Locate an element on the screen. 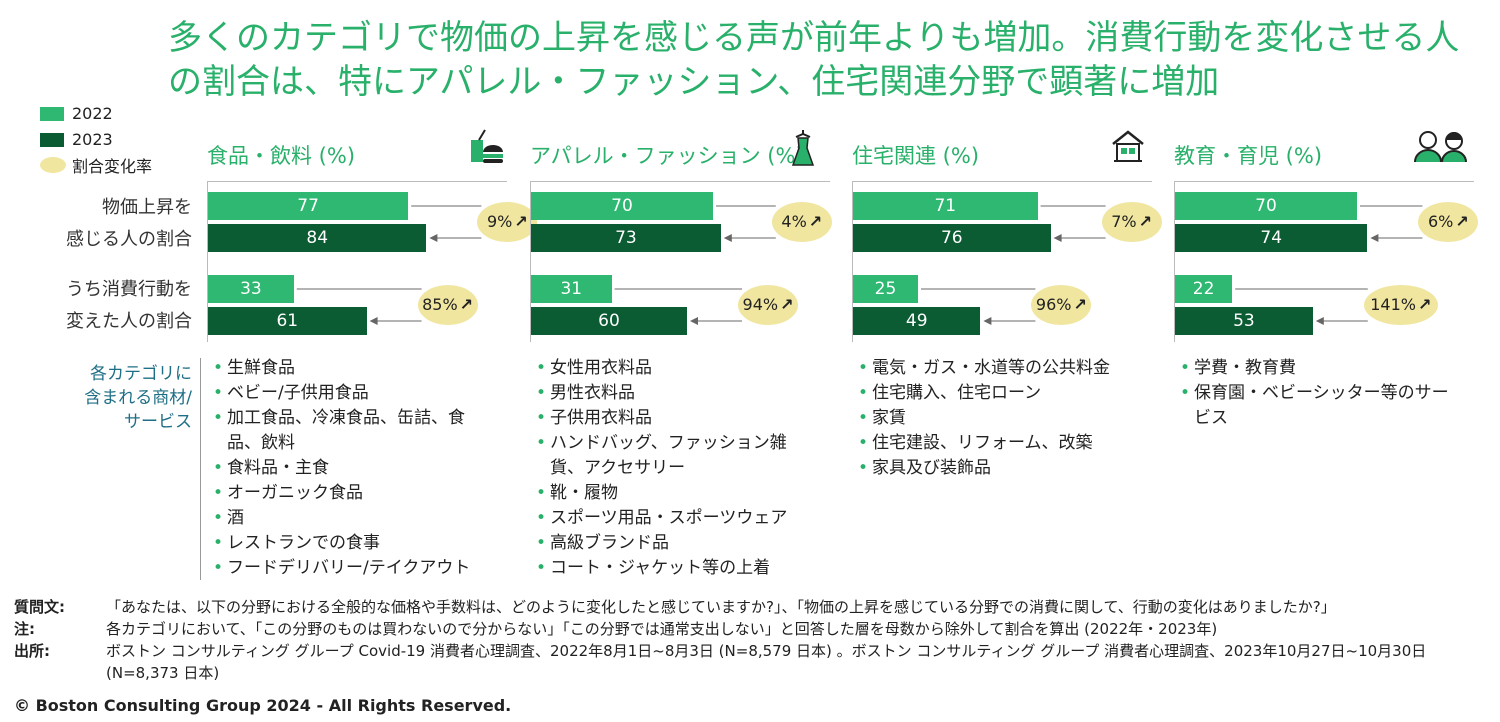 This screenshot has width=1500, height=722. bar-behavior-change-2023: 53 is located at coordinates (1244, 321).